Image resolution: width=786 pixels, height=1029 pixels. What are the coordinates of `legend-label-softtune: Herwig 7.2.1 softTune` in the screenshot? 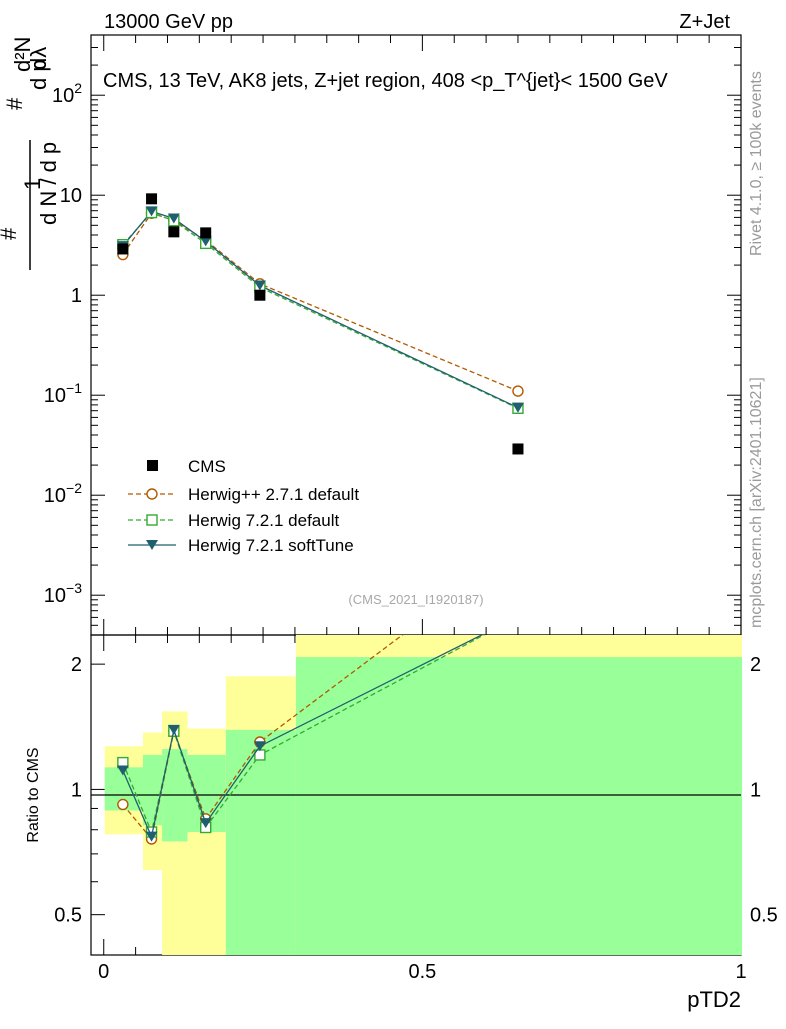 It's located at (271, 545).